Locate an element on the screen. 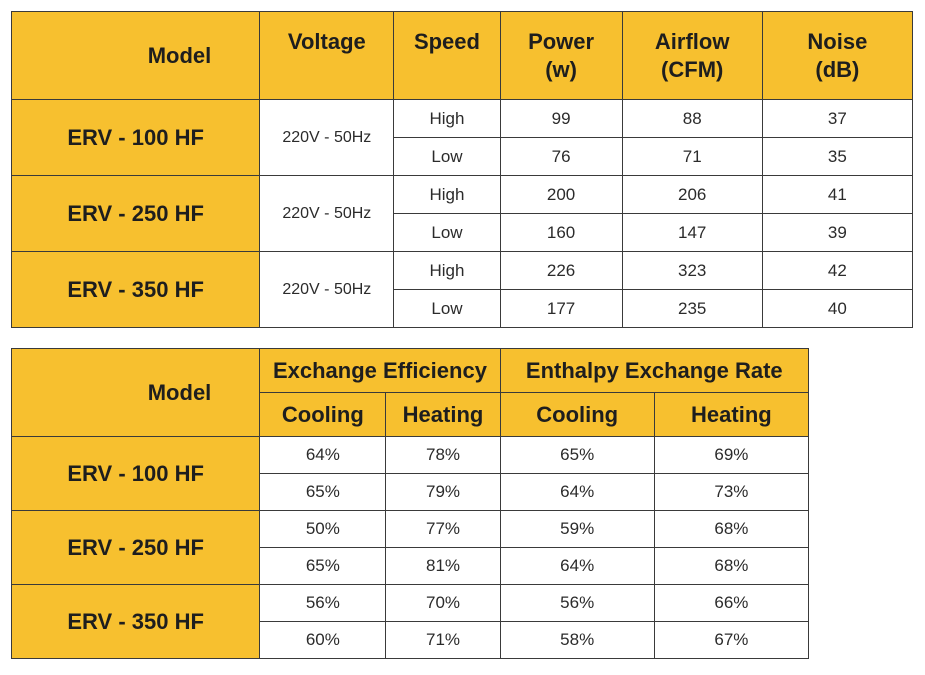 This screenshot has height=675, width=925. er-cooling-cell: 59% is located at coordinates (577, 529).